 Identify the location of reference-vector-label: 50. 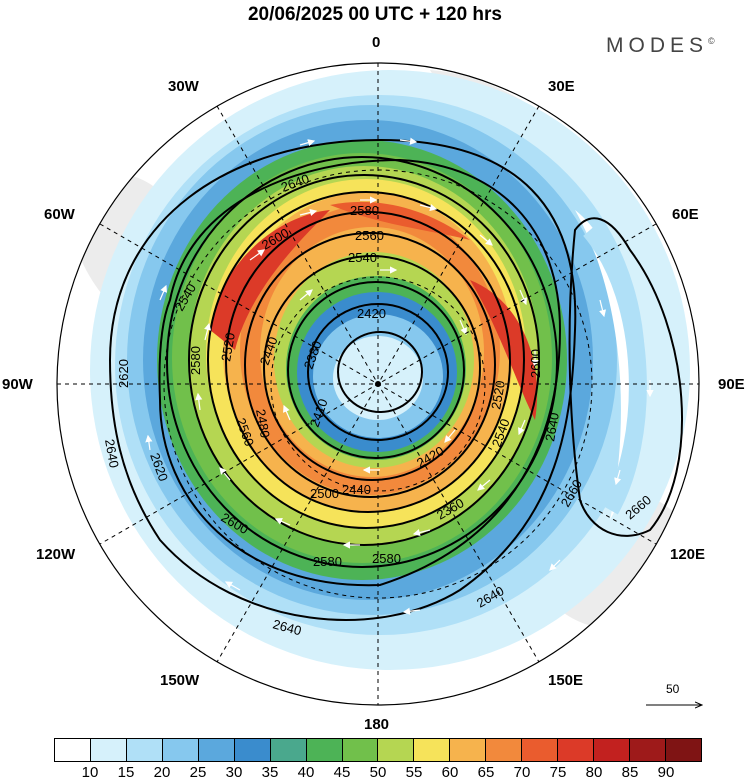
(673, 689).